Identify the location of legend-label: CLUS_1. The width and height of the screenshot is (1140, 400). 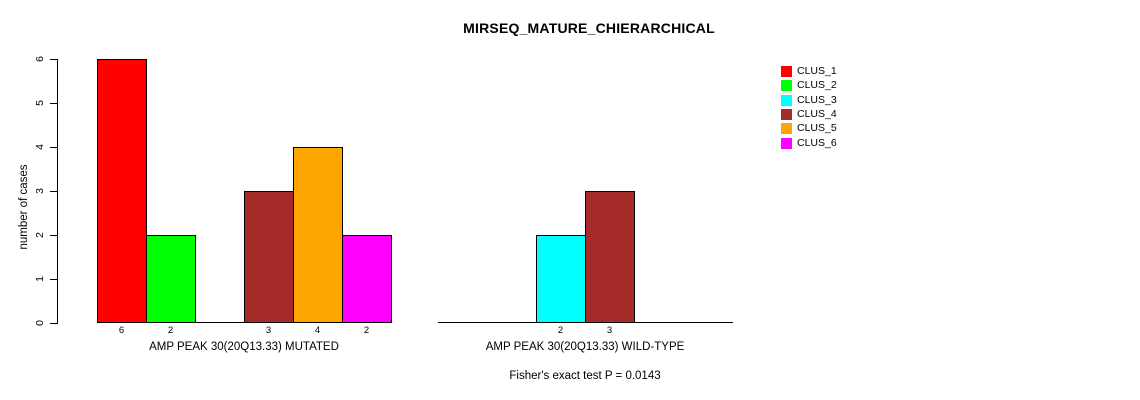
(817, 71).